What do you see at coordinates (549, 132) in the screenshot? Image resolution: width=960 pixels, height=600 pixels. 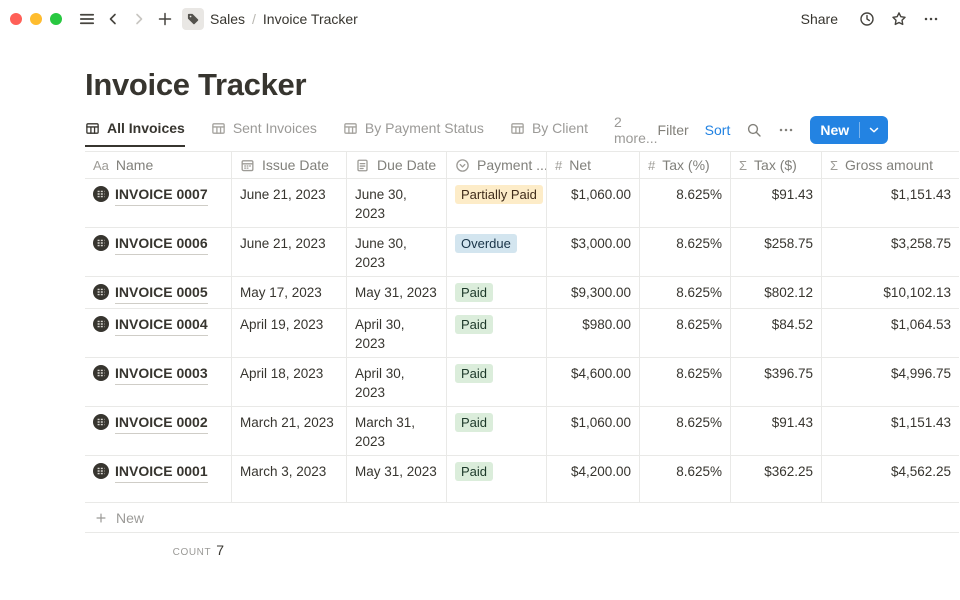 I see `tab-by-client: By Client` at bounding box center [549, 132].